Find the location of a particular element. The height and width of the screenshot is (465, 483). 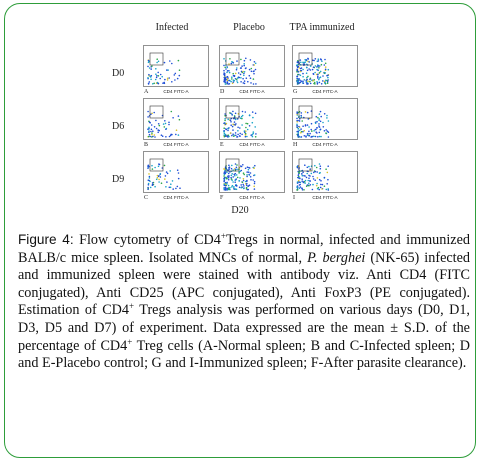

flow-plot-panel: G CD4 FITC-A is located at coordinates (325, 70).